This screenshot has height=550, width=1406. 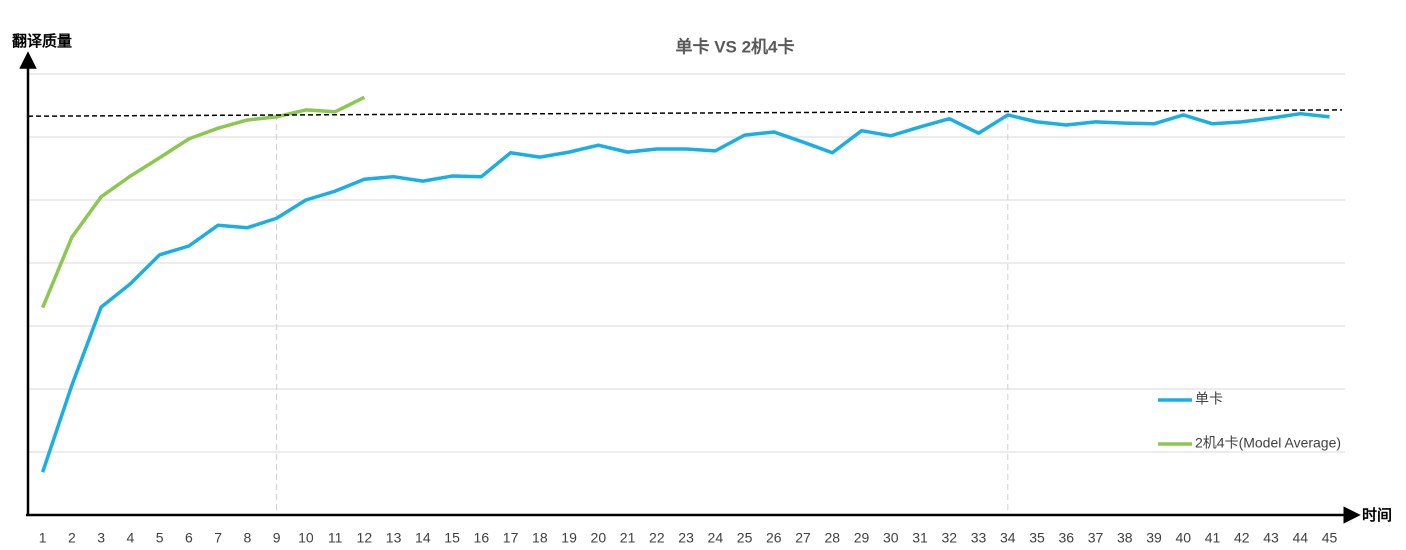 I want to click on x-tick-label: 36, so click(x=1067, y=538).